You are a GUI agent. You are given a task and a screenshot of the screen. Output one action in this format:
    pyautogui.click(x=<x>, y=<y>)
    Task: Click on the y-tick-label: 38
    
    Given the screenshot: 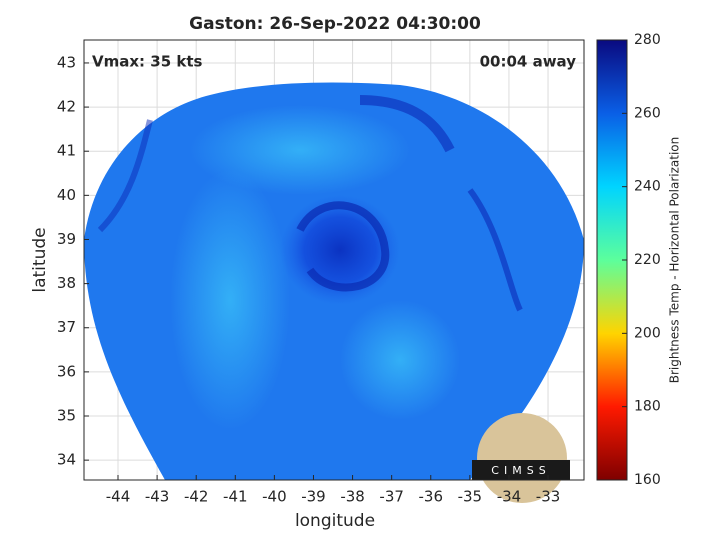 What is the action you would take?
    pyautogui.click(x=66, y=283)
    